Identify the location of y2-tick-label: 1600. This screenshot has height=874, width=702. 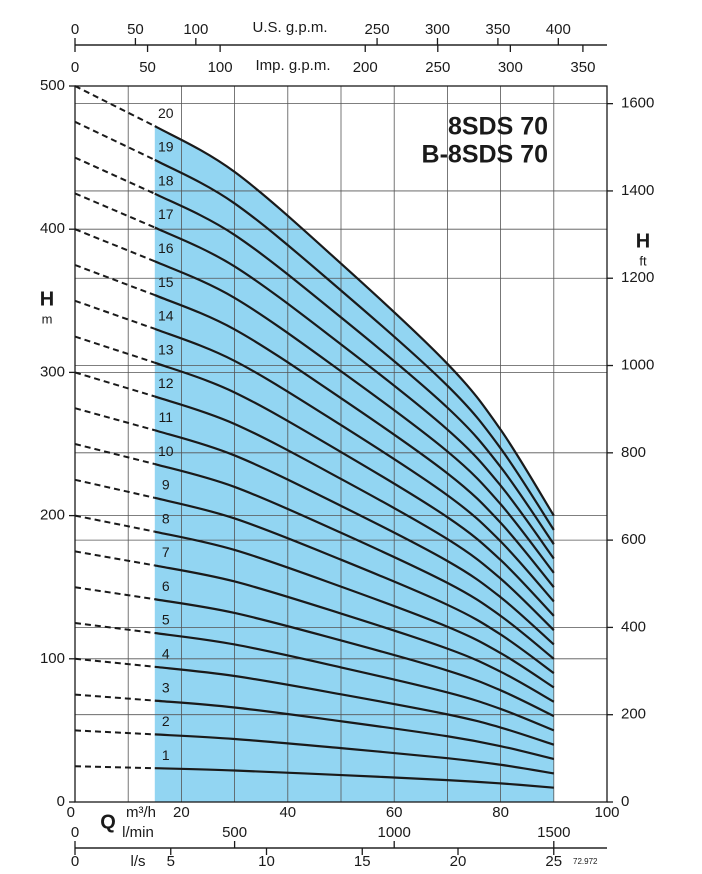
(637, 103).